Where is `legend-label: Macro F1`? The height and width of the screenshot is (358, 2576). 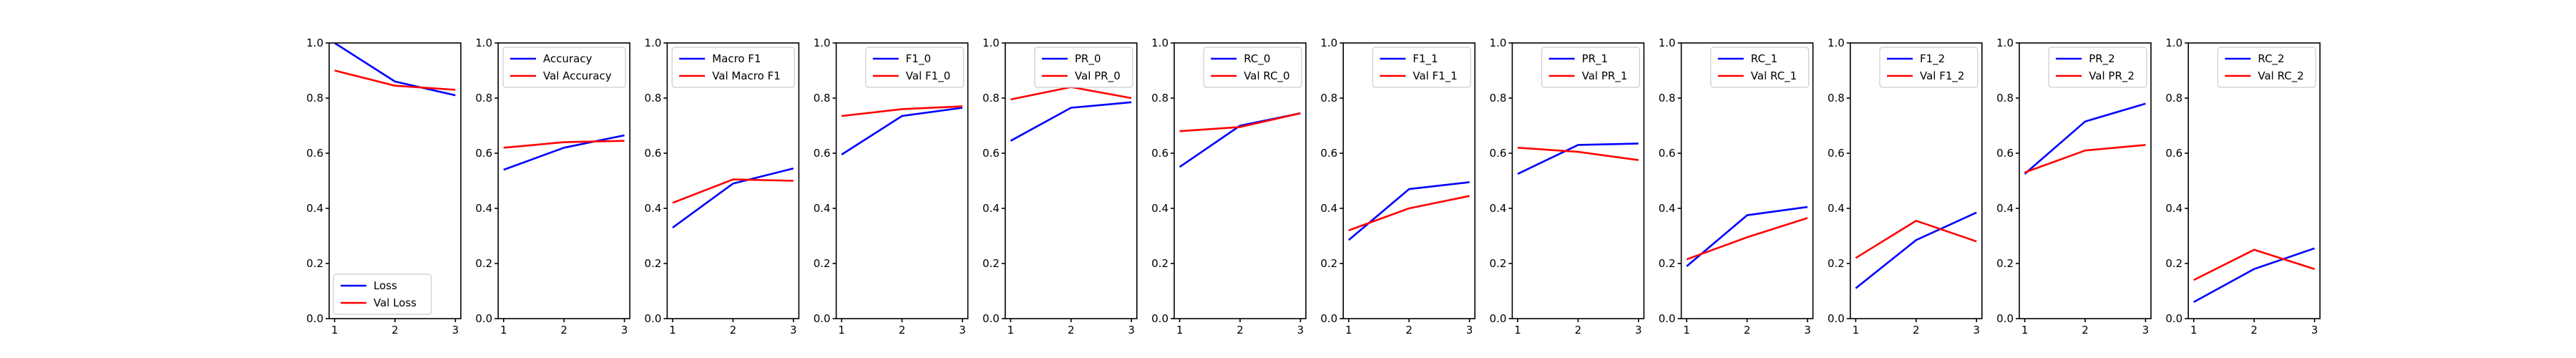 legend-label: Macro F1 is located at coordinates (736, 58).